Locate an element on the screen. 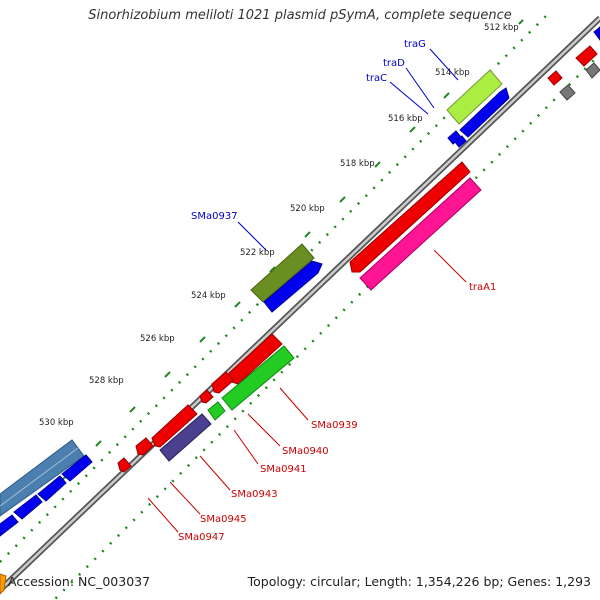 The width and height of the screenshot is (600, 600). tick-label: 522 kbp is located at coordinates (257, 253).